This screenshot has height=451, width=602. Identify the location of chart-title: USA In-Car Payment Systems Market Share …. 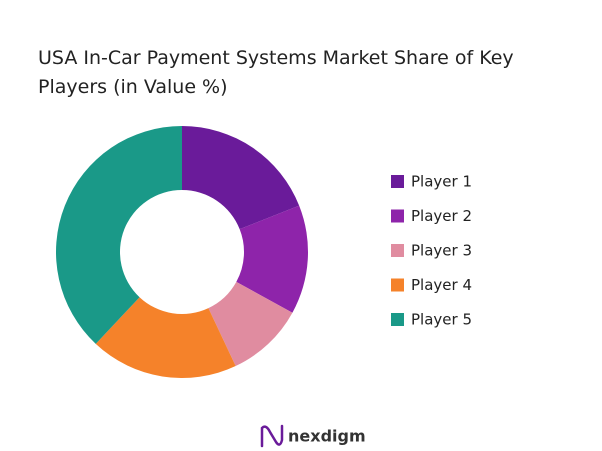
(276, 72).